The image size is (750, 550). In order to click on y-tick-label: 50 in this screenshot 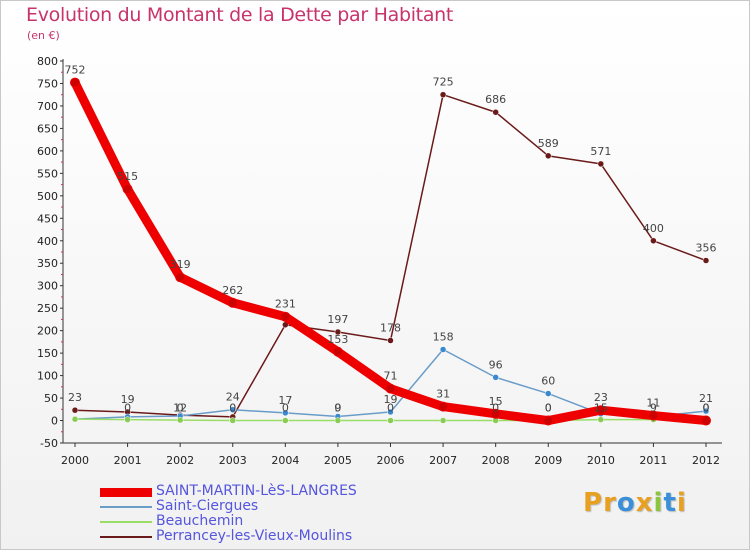, I will do `click(51, 398)`.